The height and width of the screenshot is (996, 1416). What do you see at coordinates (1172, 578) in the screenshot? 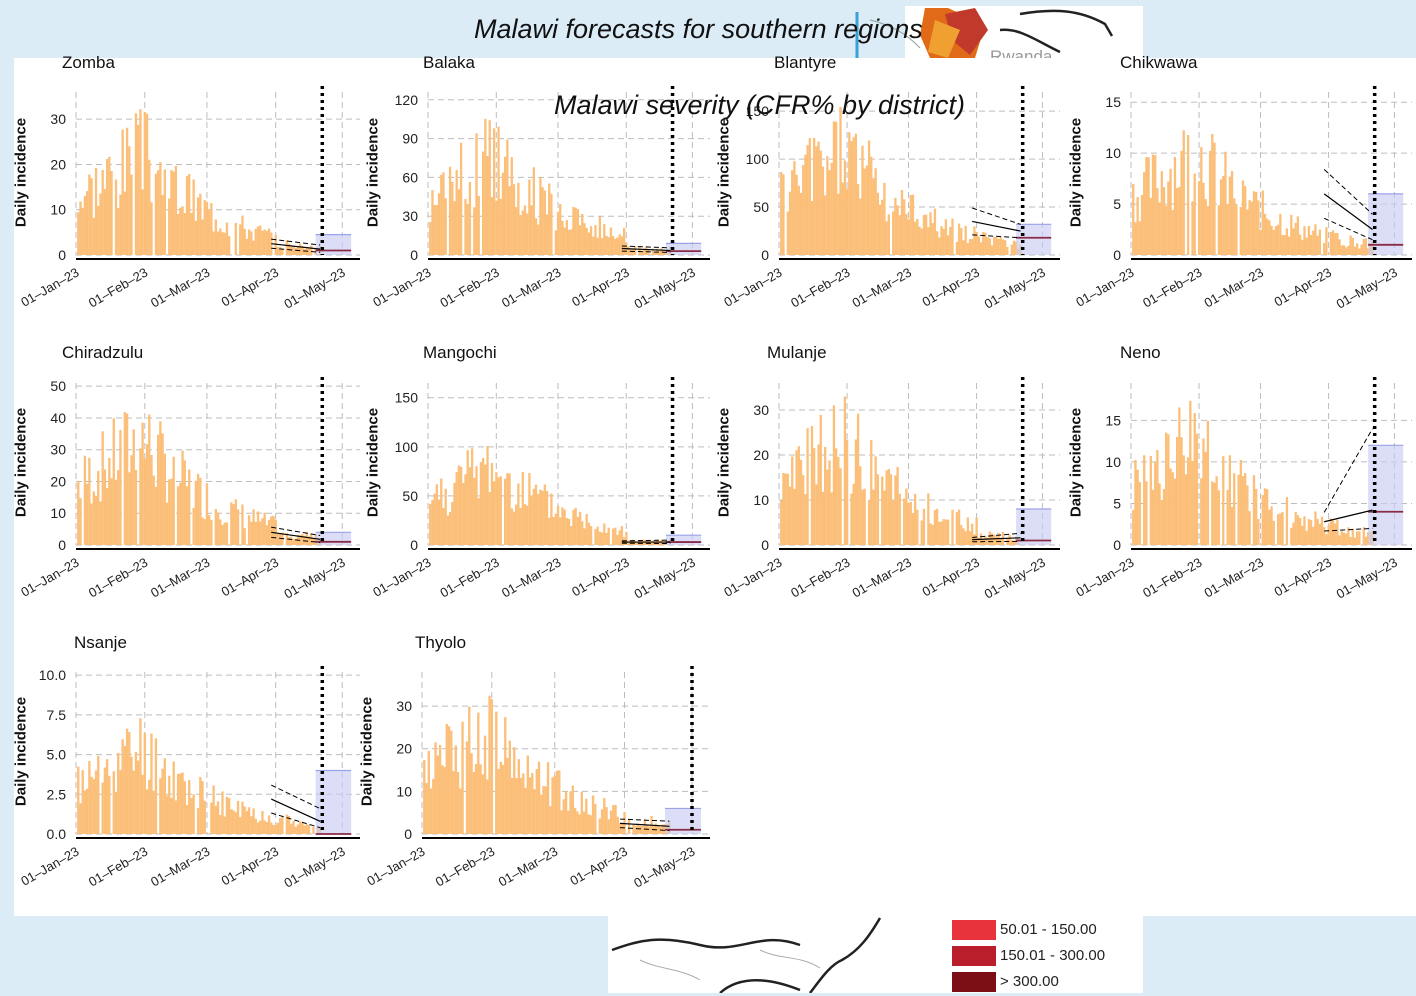
I see `x-tick-label: 01–Feb–23` at bounding box center [1172, 578].